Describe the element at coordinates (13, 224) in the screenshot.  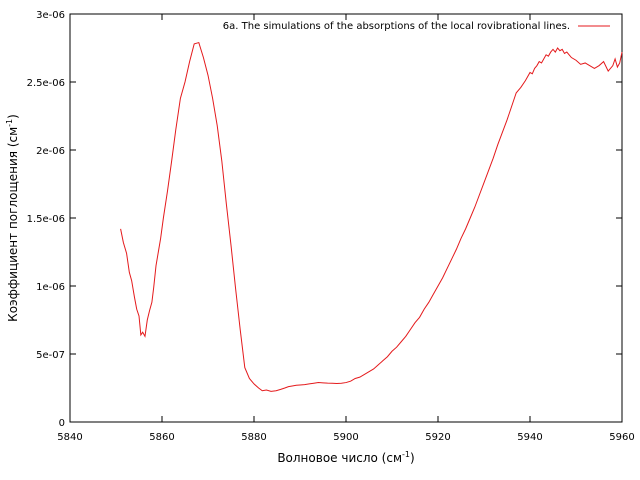
I see `y-axis-label-main: Коэффициент поглощения (см` at that location.